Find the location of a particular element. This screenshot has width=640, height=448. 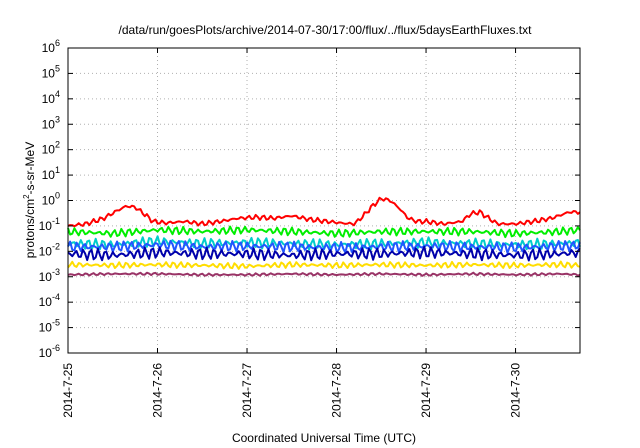

y-tick-label: 10⁻³ is located at coordinates (49, 275).